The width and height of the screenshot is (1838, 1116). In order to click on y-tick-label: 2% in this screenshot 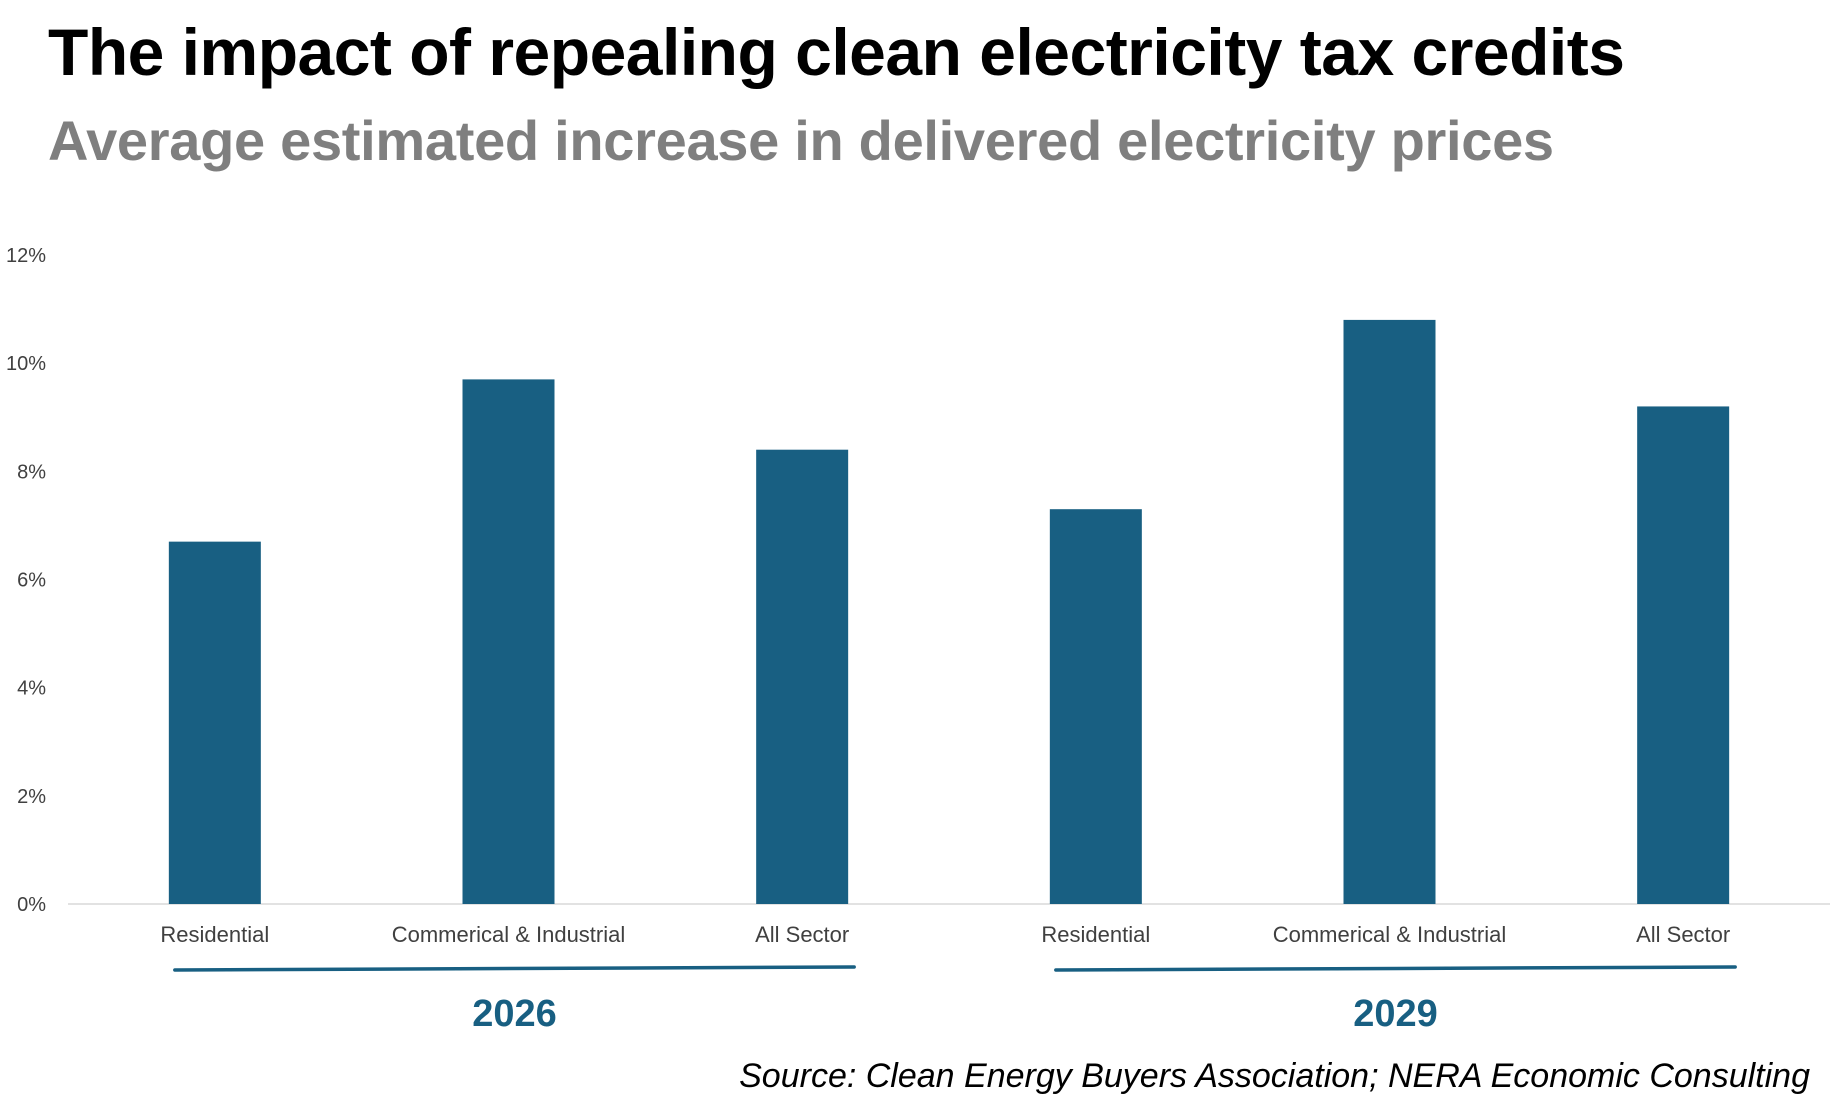, I will do `click(31, 797)`.